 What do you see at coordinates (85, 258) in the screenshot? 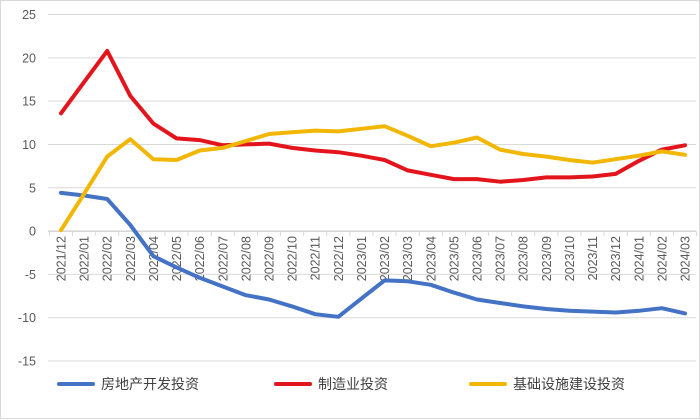
I see `x-tick-label: 2022/01` at bounding box center [85, 258].